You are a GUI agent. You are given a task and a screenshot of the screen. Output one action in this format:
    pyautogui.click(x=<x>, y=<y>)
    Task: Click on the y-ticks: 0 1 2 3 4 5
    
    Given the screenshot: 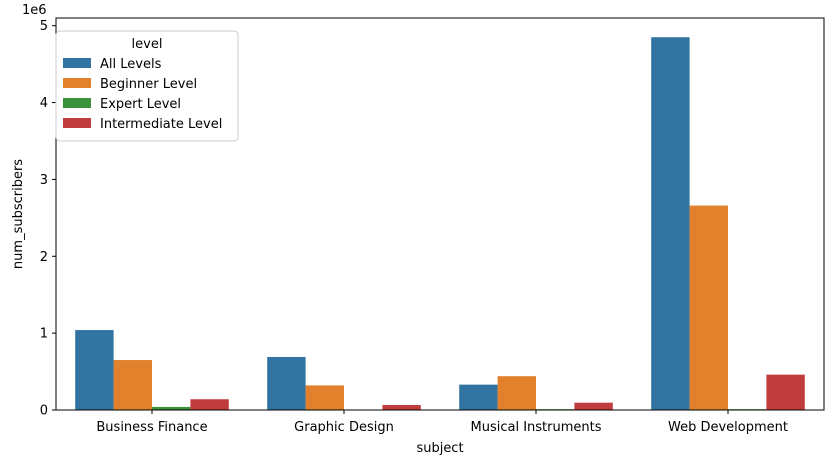 What is the action you would take?
    pyautogui.click(x=48, y=218)
    